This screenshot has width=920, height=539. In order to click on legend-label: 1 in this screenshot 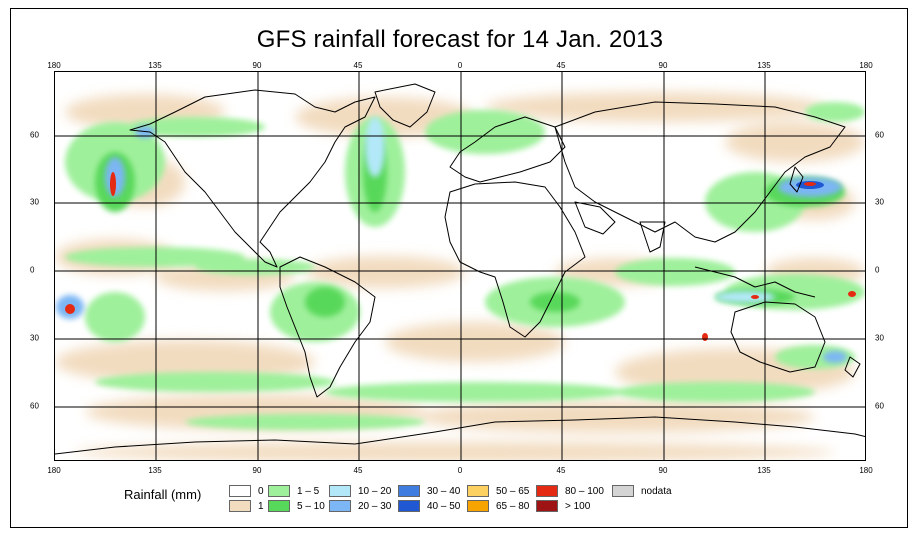, I will do `click(261, 506)`.